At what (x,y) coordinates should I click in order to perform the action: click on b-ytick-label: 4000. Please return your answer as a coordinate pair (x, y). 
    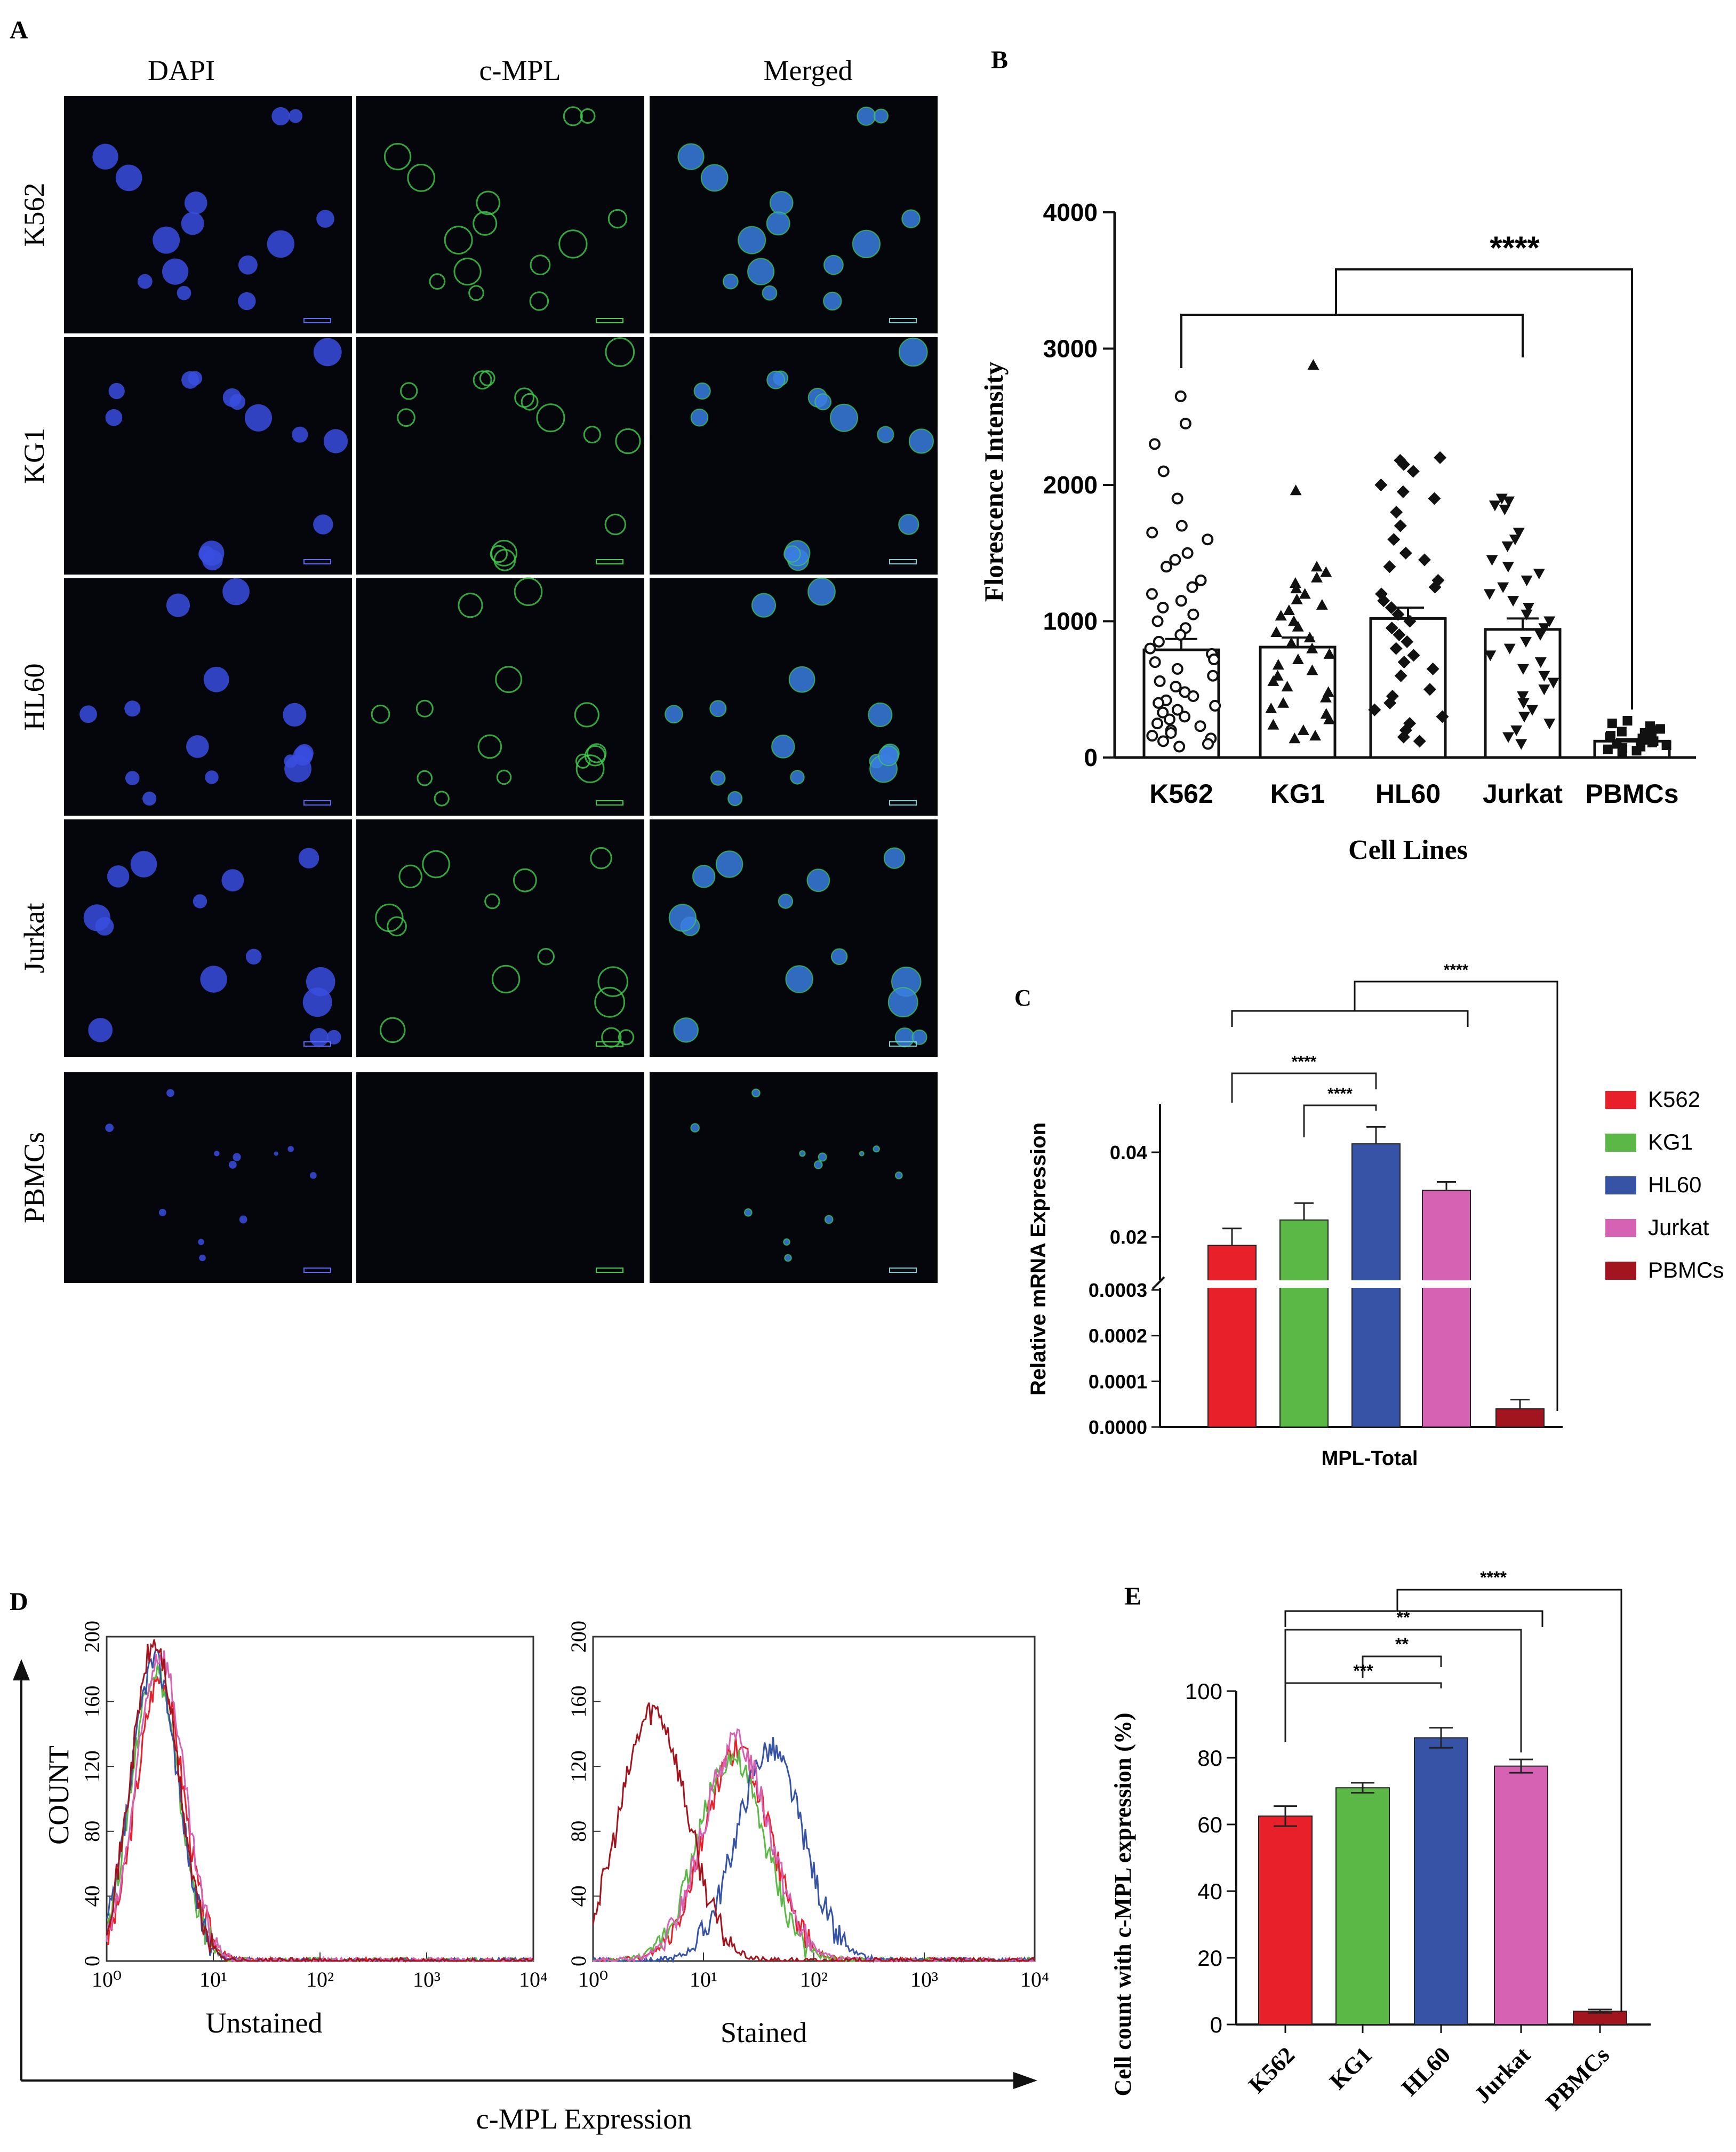
    Looking at the image, I should click on (1070, 212).